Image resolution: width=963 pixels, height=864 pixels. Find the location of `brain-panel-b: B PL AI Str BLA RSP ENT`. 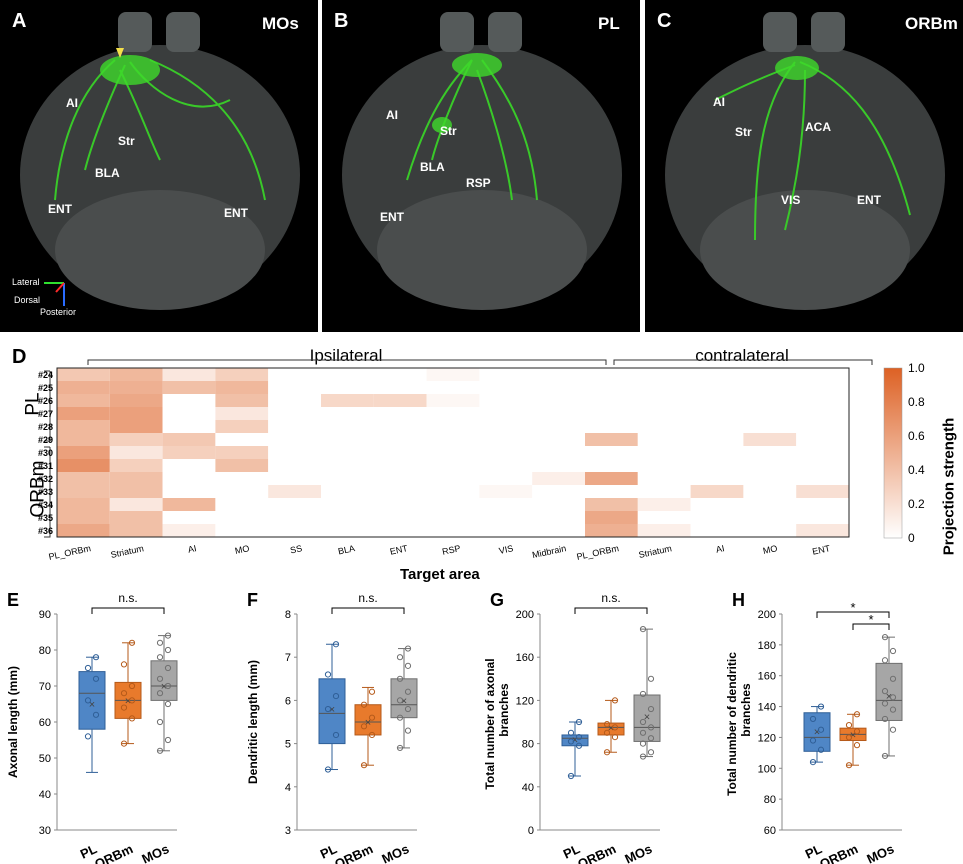

brain-panel-b: B PL AI Str BLA RSP ENT is located at coordinates (481, 166).